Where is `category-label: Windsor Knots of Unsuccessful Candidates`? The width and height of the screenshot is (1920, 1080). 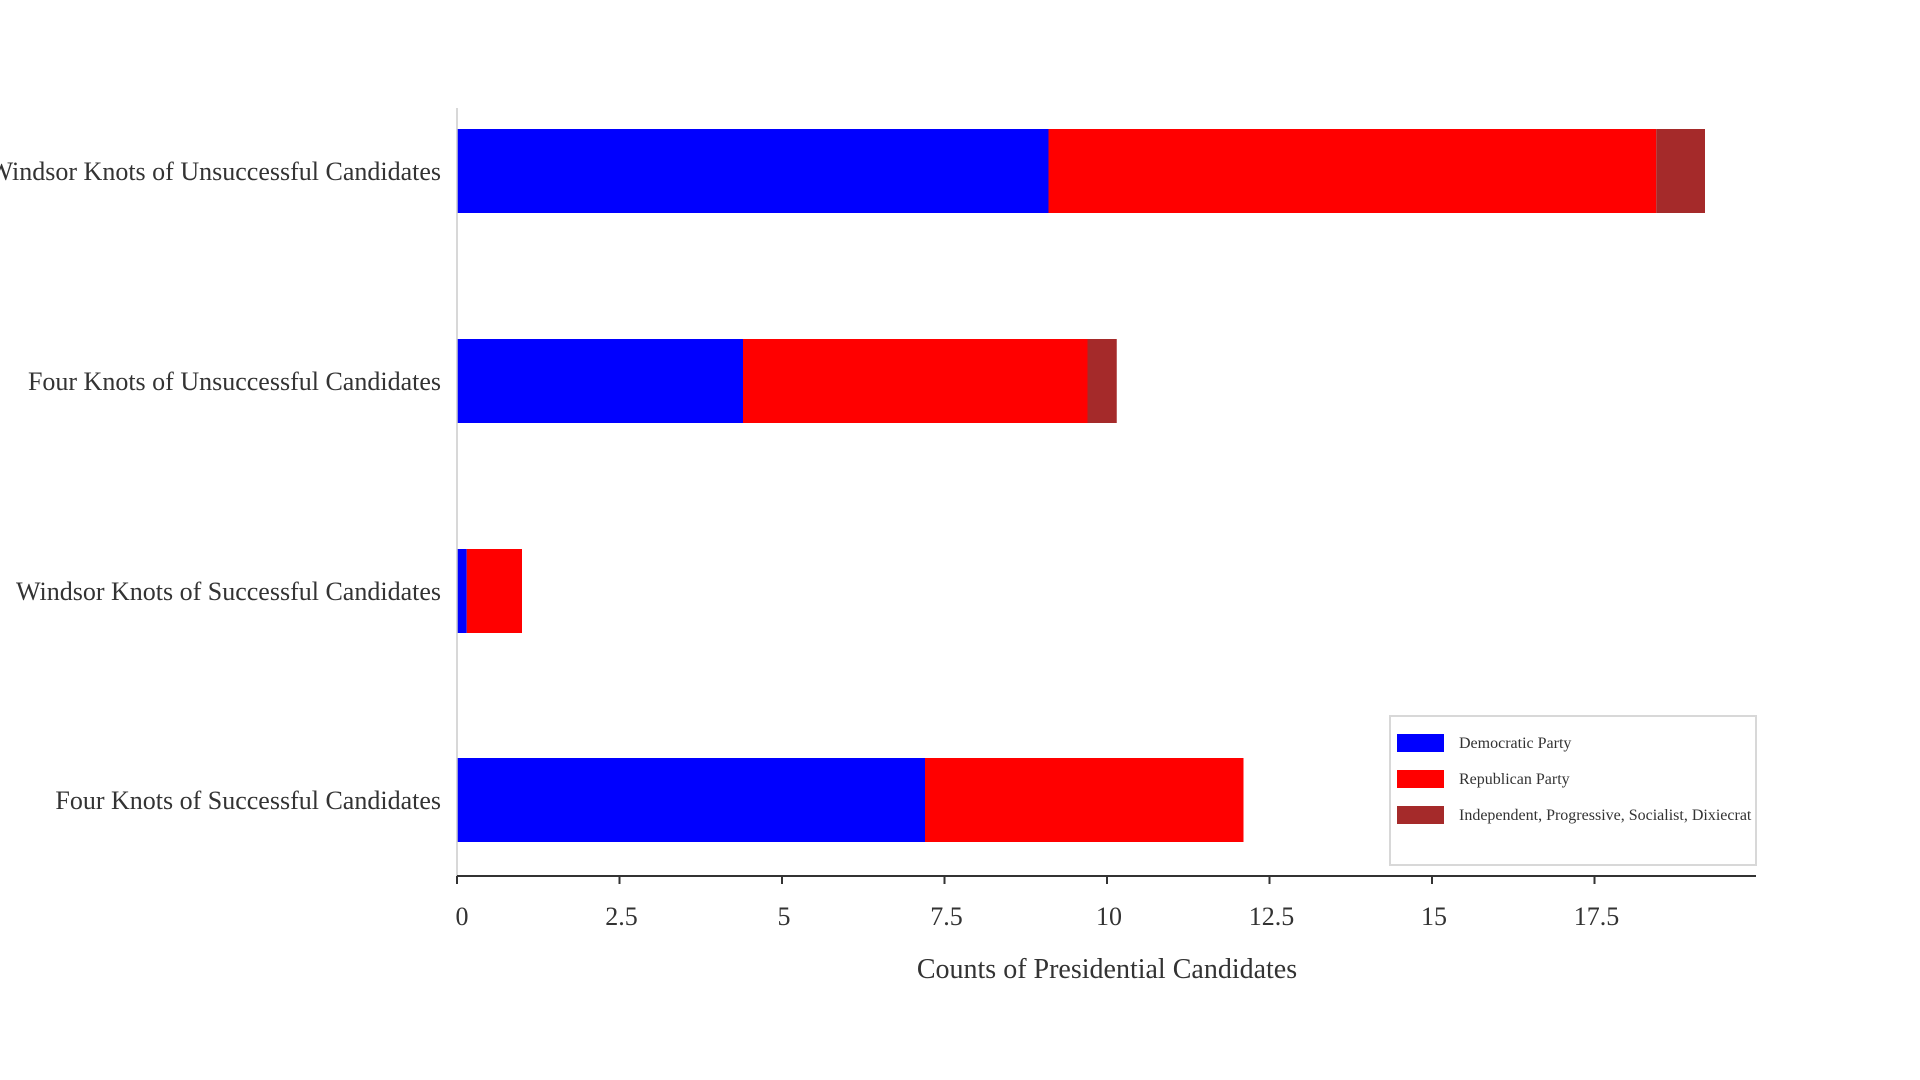 category-label: Windsor Knots of Unsuccessful Candidates is located at coordinates (220, 171).